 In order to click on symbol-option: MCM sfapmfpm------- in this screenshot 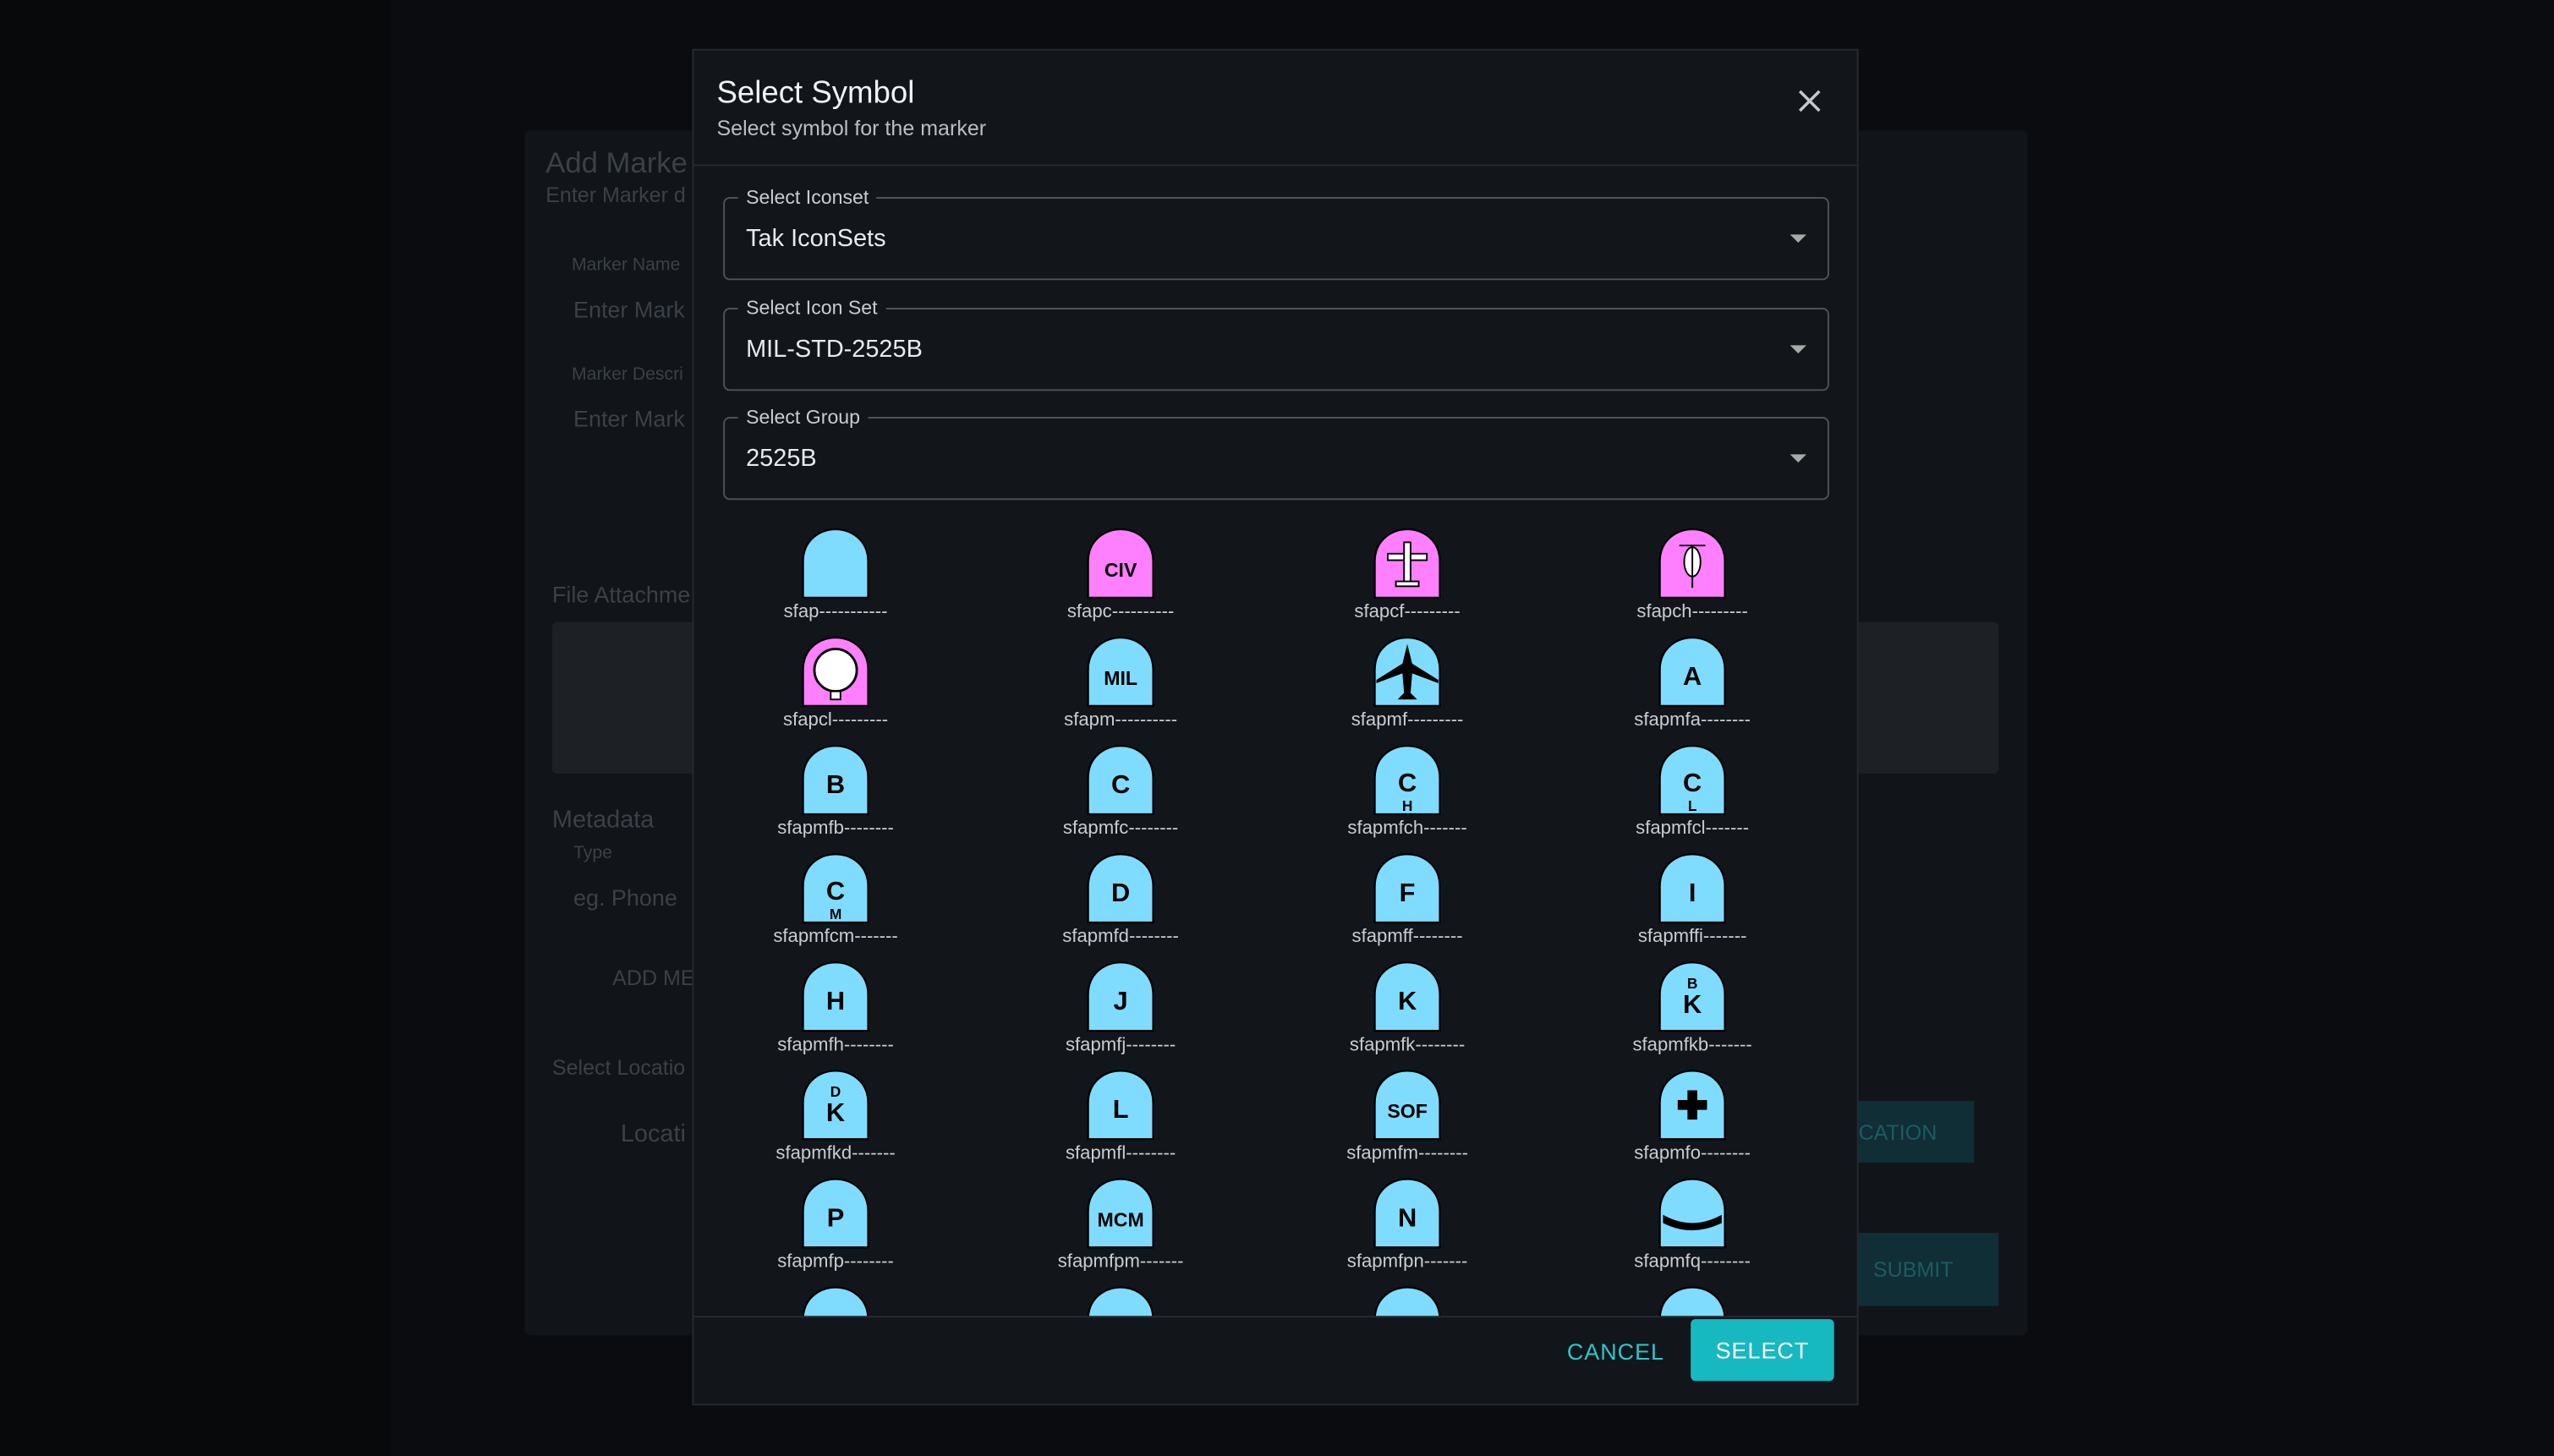, I will do `click(1121, 1224)`.